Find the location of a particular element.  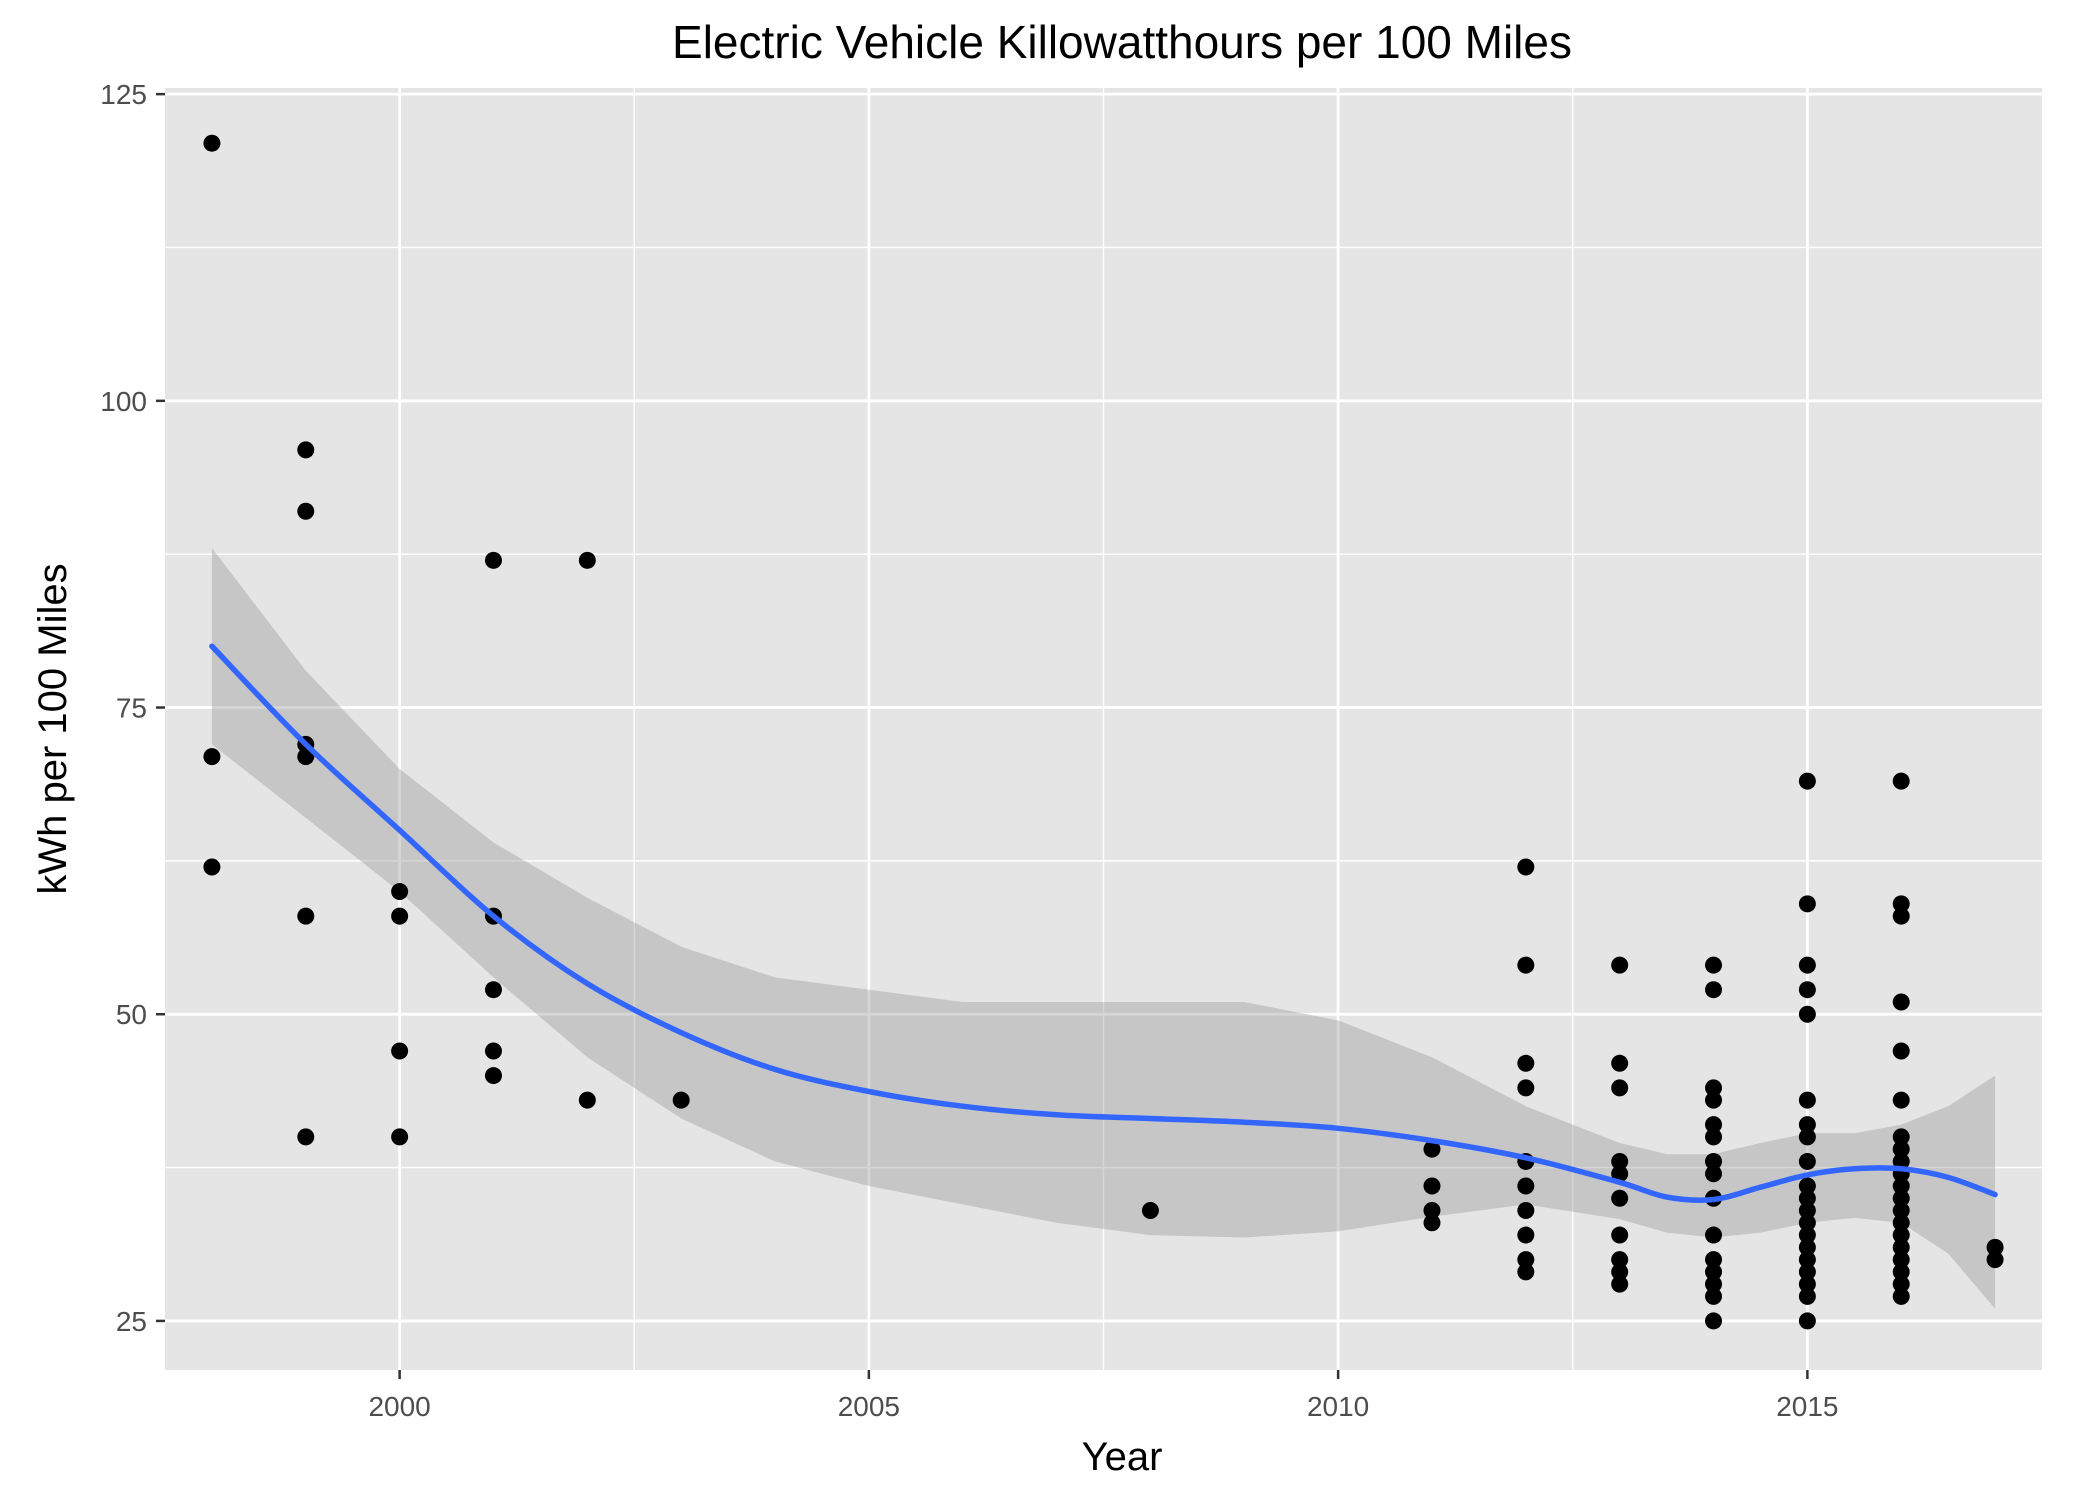

x-tick-label: 2000 is located at coordinates (399, 1406).